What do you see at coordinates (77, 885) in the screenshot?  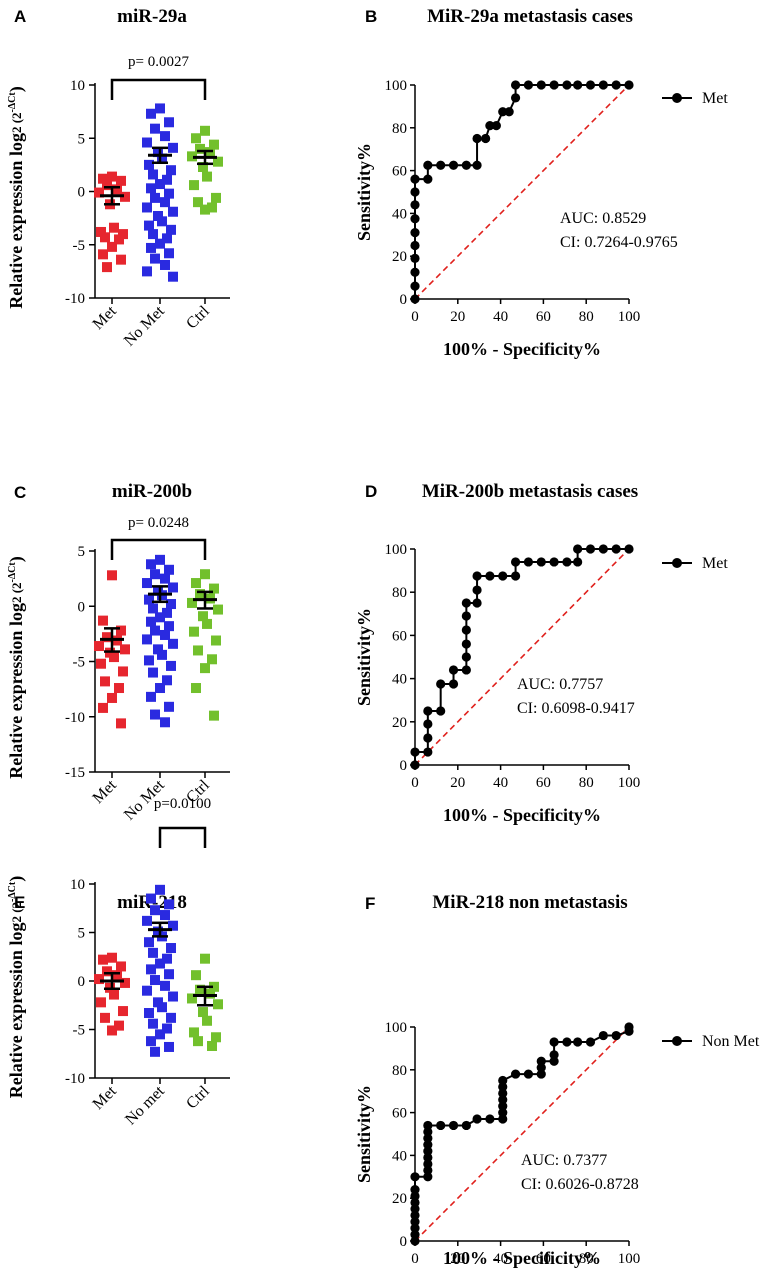 I see `y-tick-label: 10` at bounding box center [77, 885].